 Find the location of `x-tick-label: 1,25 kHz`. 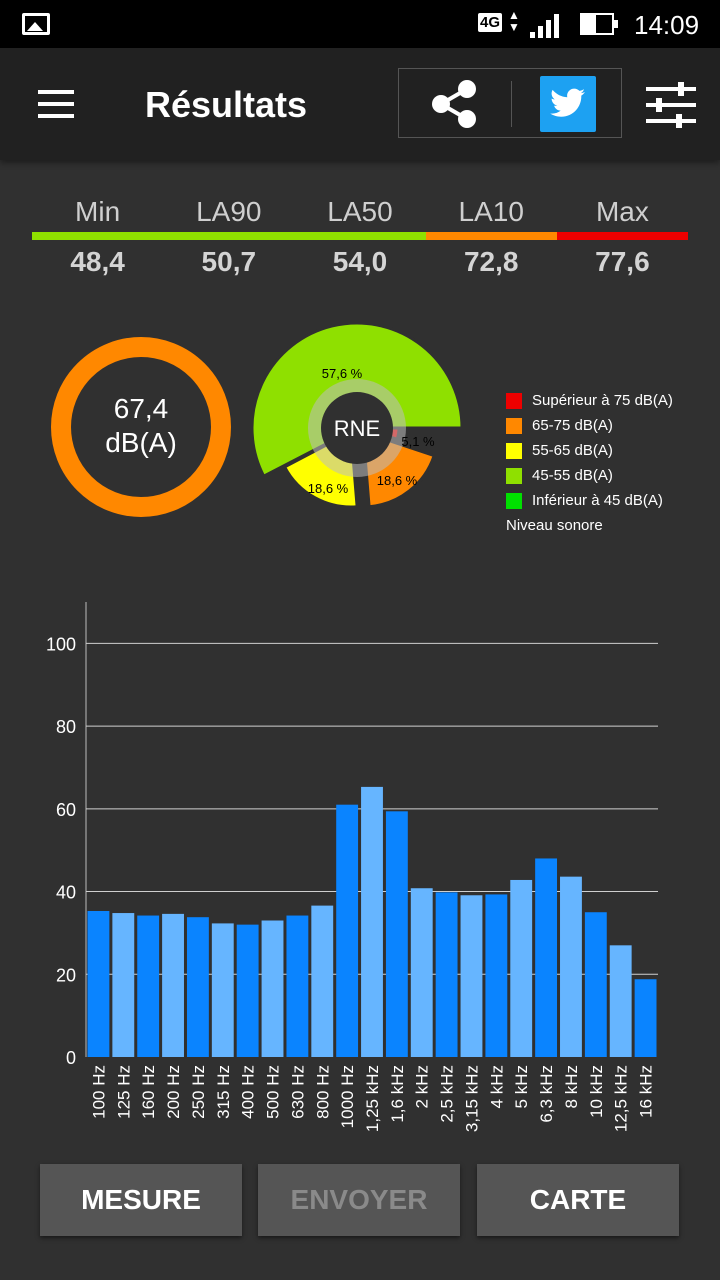

x-tick-label: 1,25 kHz is located at coordinates (372, 1098).